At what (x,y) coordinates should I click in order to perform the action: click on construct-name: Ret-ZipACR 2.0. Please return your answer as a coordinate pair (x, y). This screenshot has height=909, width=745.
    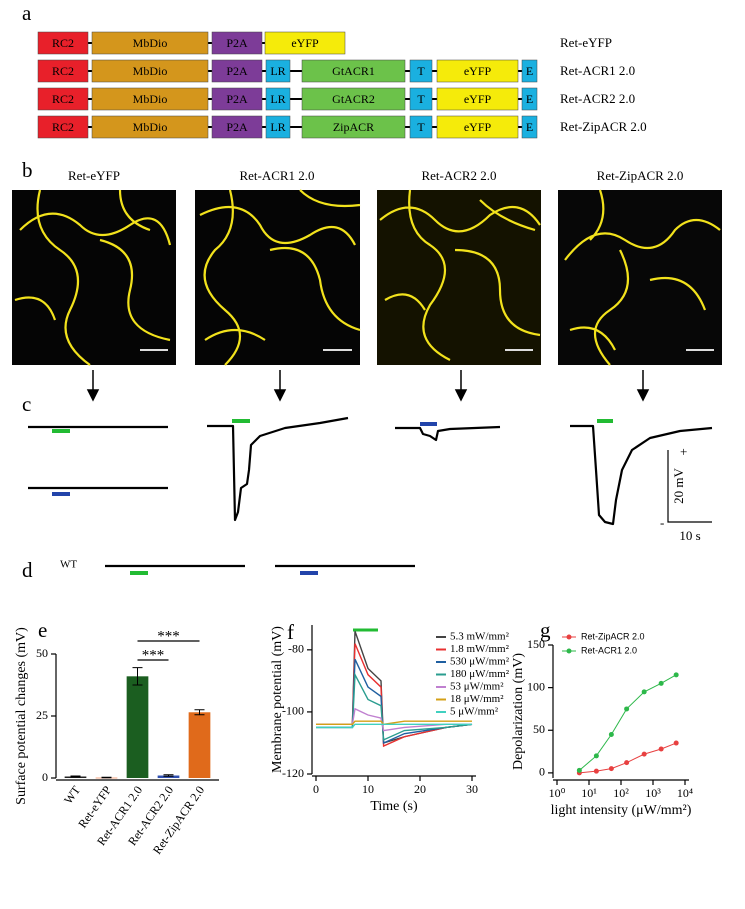
    Looking at the image, I should click on (603, 126).